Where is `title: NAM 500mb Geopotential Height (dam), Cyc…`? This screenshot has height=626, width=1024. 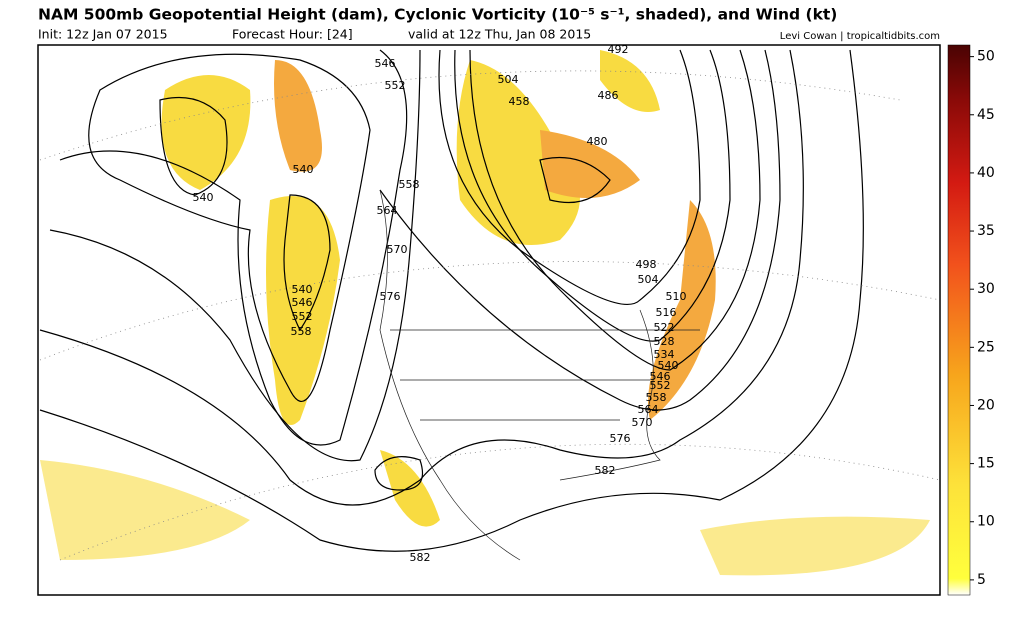 title: NAM 500mb Geopotential Height (dam), Cyc… is located at coordinates (437, 15).